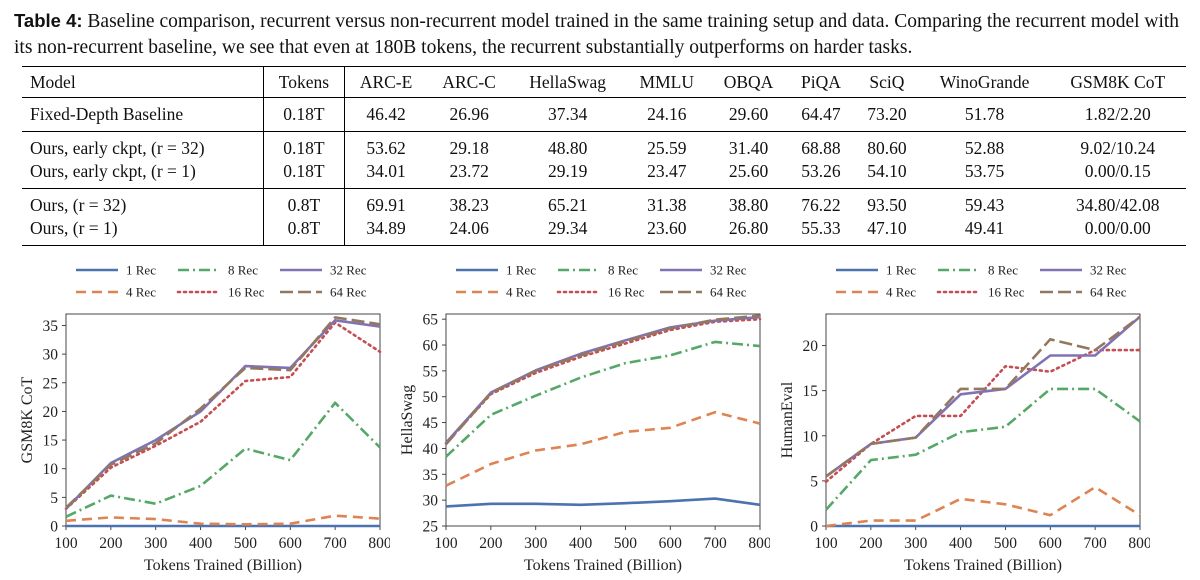  What do you see at coordinates (568, 82) in the screenshot?
I see `header-hellaswag: HellaSwag` at bounding box center [568, 82].